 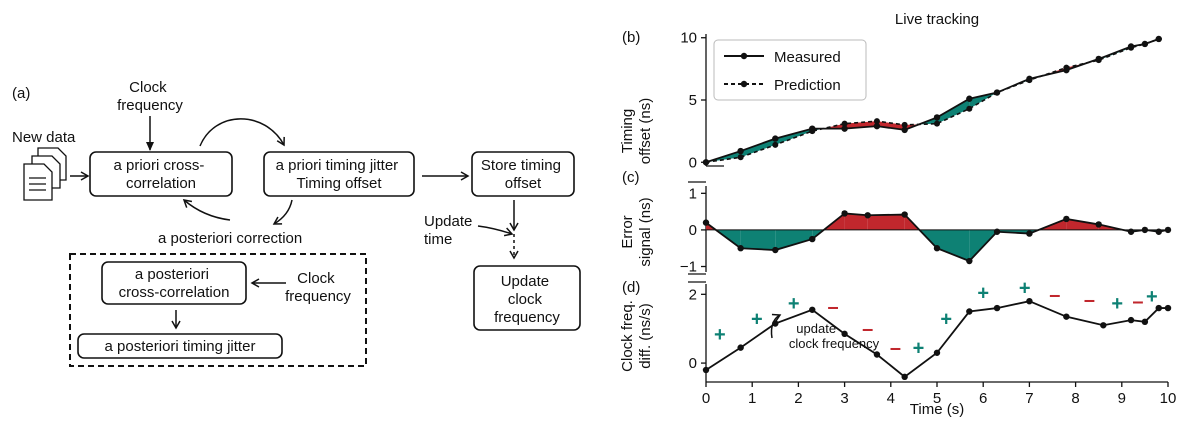 What do you see at coordinates (937, 398) in the screenshot?
I see `panel-d-xtick-label-5: 5` at bounding box center [937, 398].